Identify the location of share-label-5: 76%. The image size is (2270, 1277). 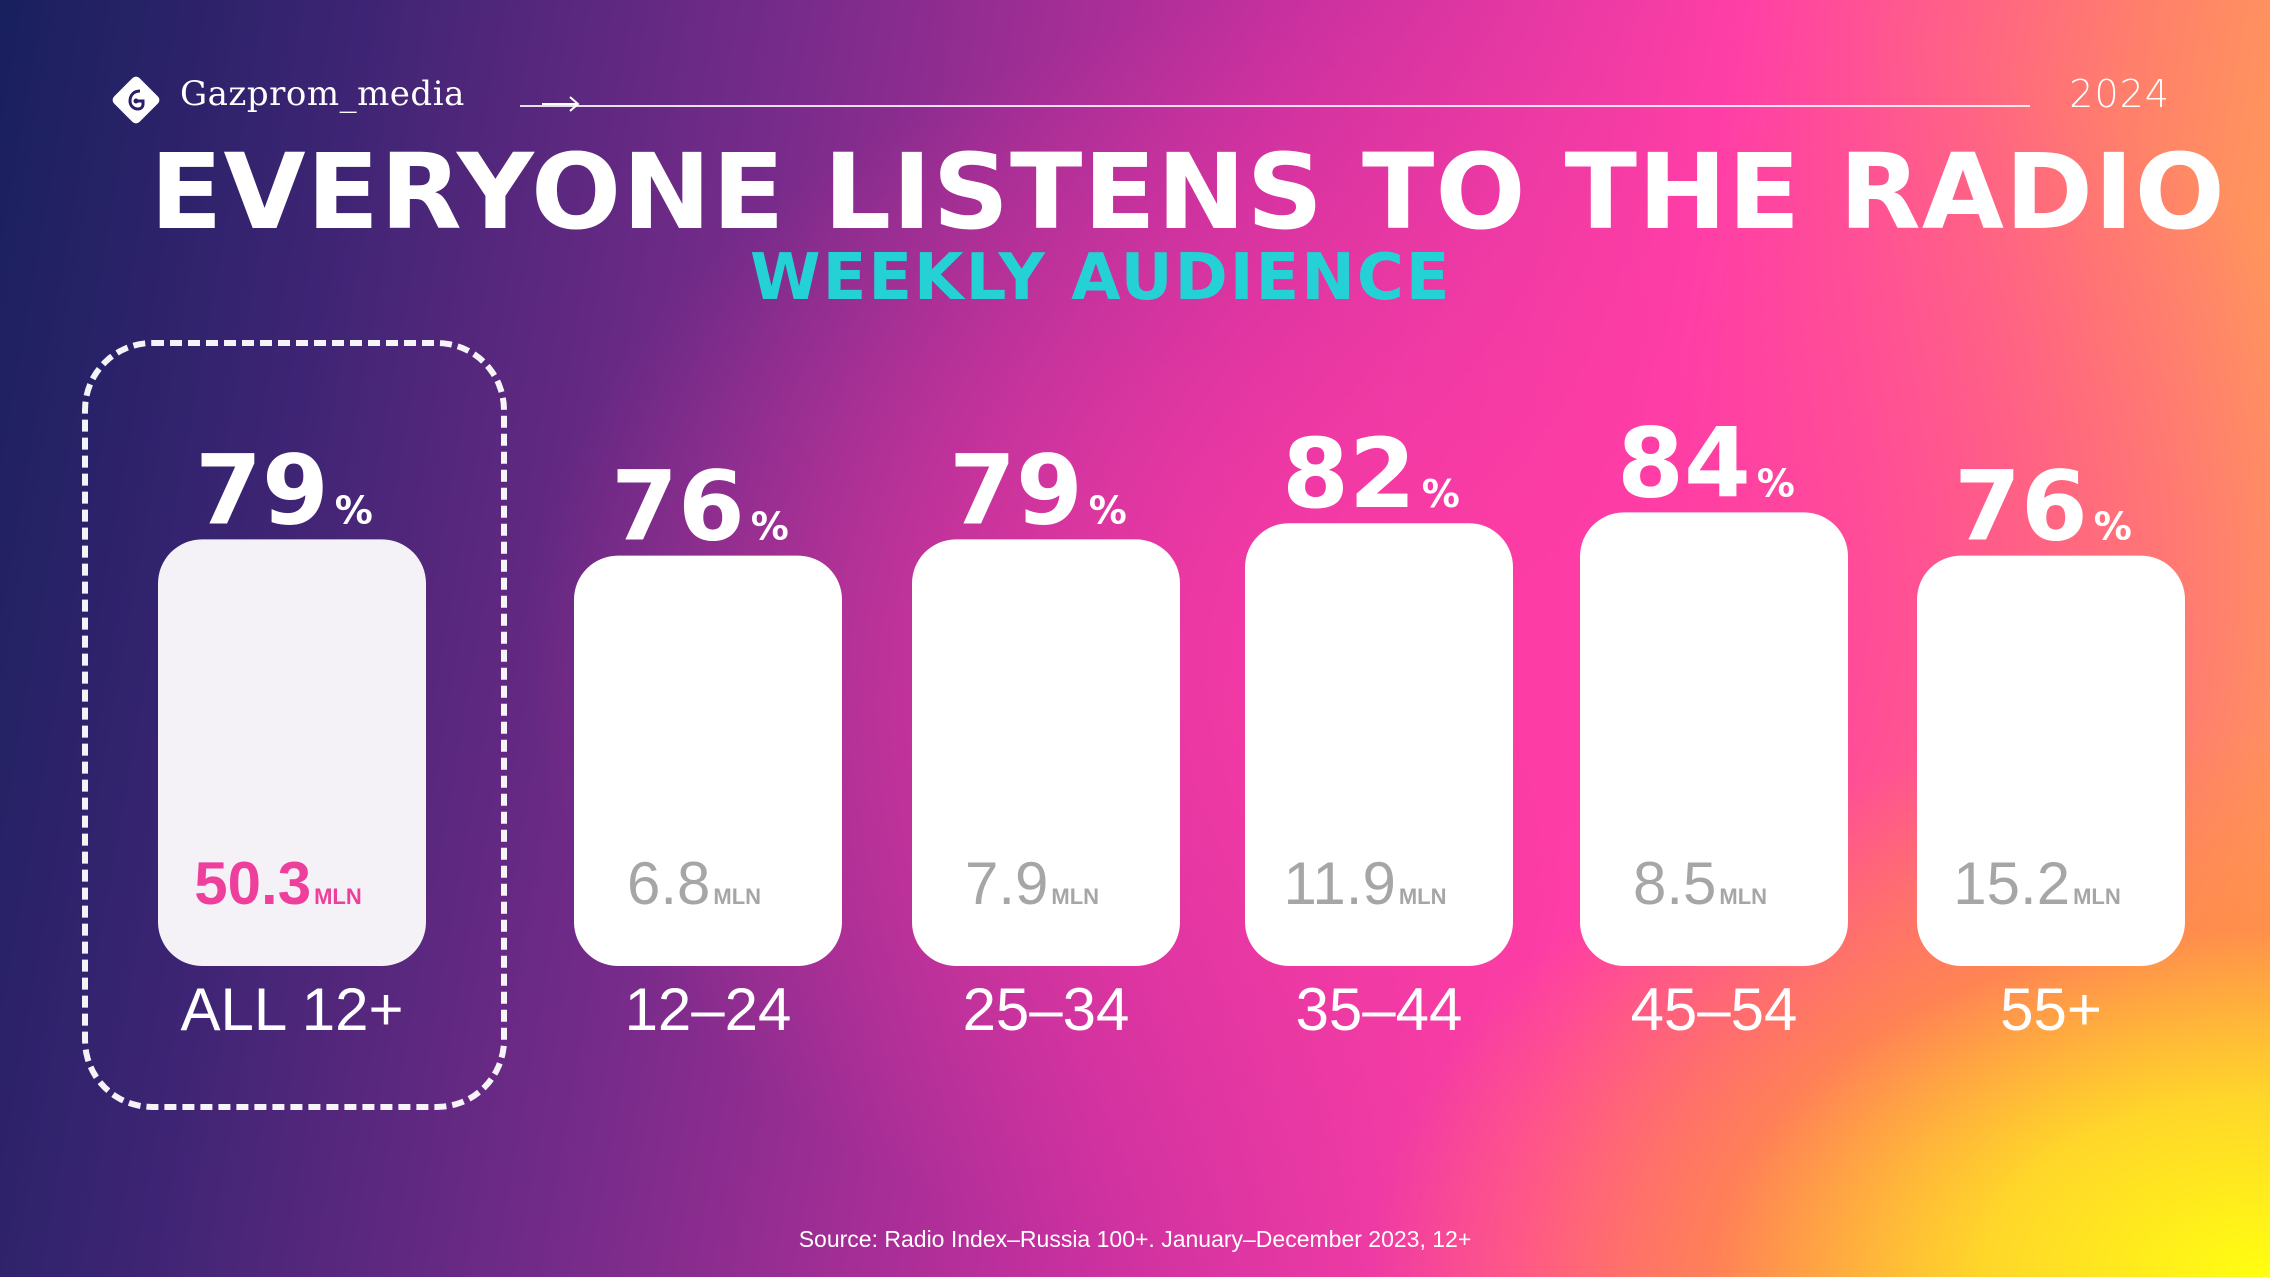
(2043, 507).